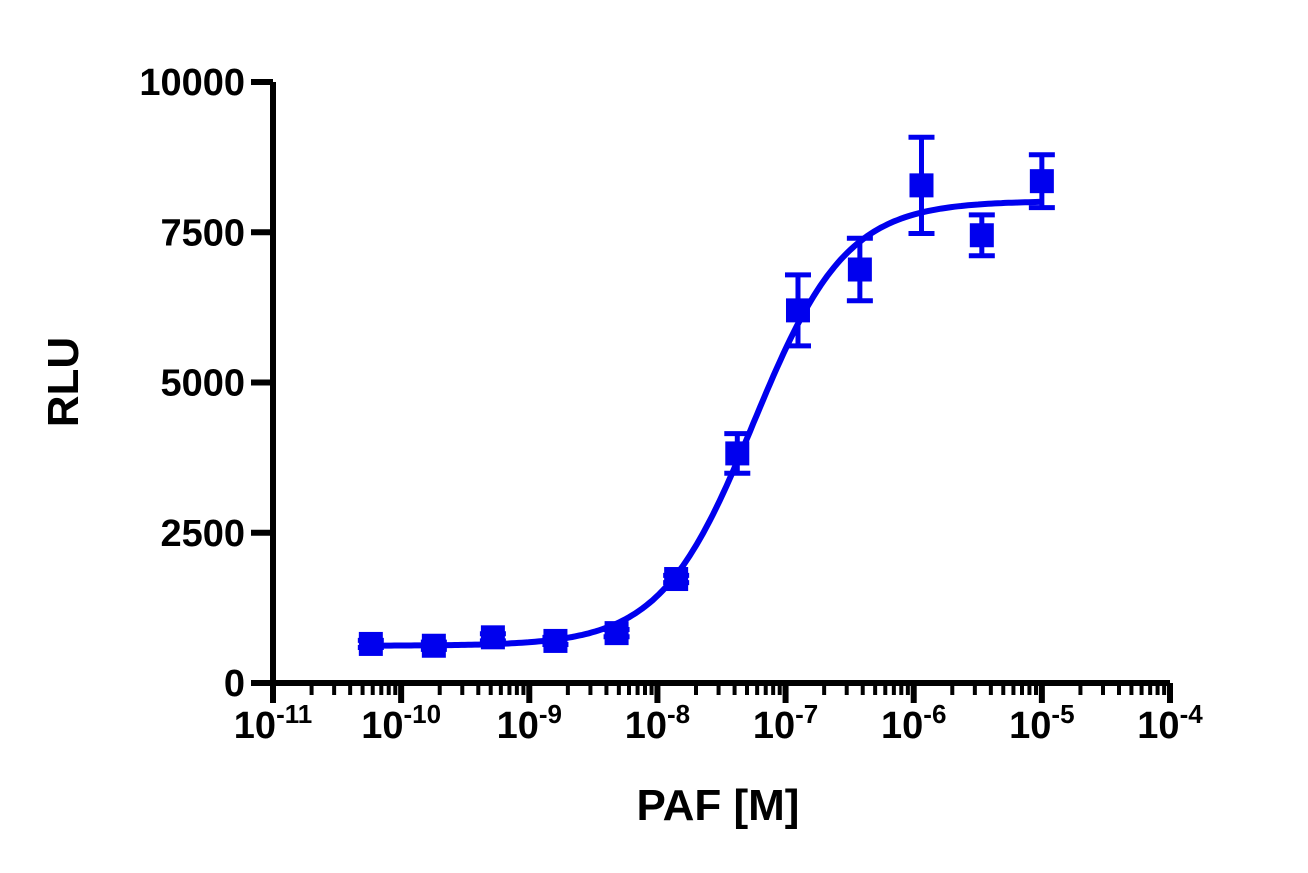 This screenshot has width=1308, height=873. What do you see at coordinates (718, 805) in the screenshot?
I see `x-axis-label: PAF [M]` at bounding box center [718, 805].